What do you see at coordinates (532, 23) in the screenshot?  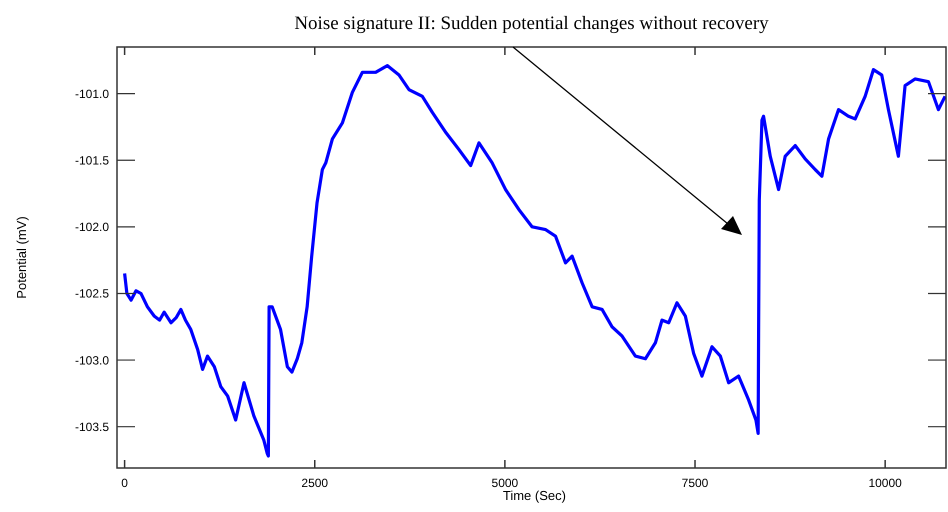 I see `chart-title: Noise signature II: Sudden potential changes without recovery` at bounding box center [532, 23].